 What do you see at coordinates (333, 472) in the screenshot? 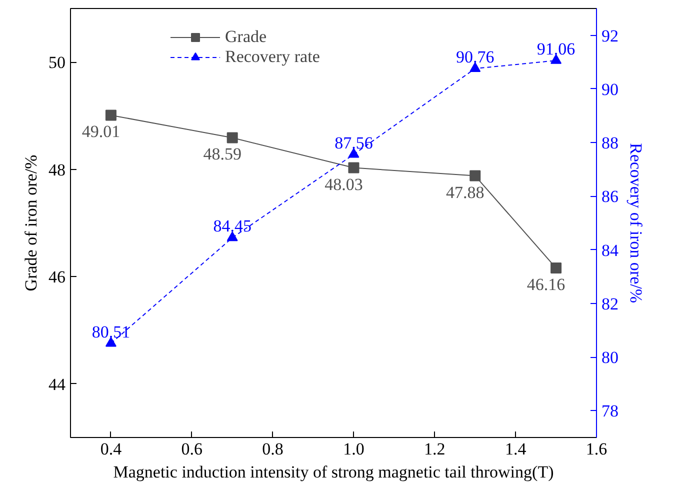
I see `x-axis-title: Magnetic induction intensity of strong magnetic tail throwing(T)` at bounding box center [333, 472].